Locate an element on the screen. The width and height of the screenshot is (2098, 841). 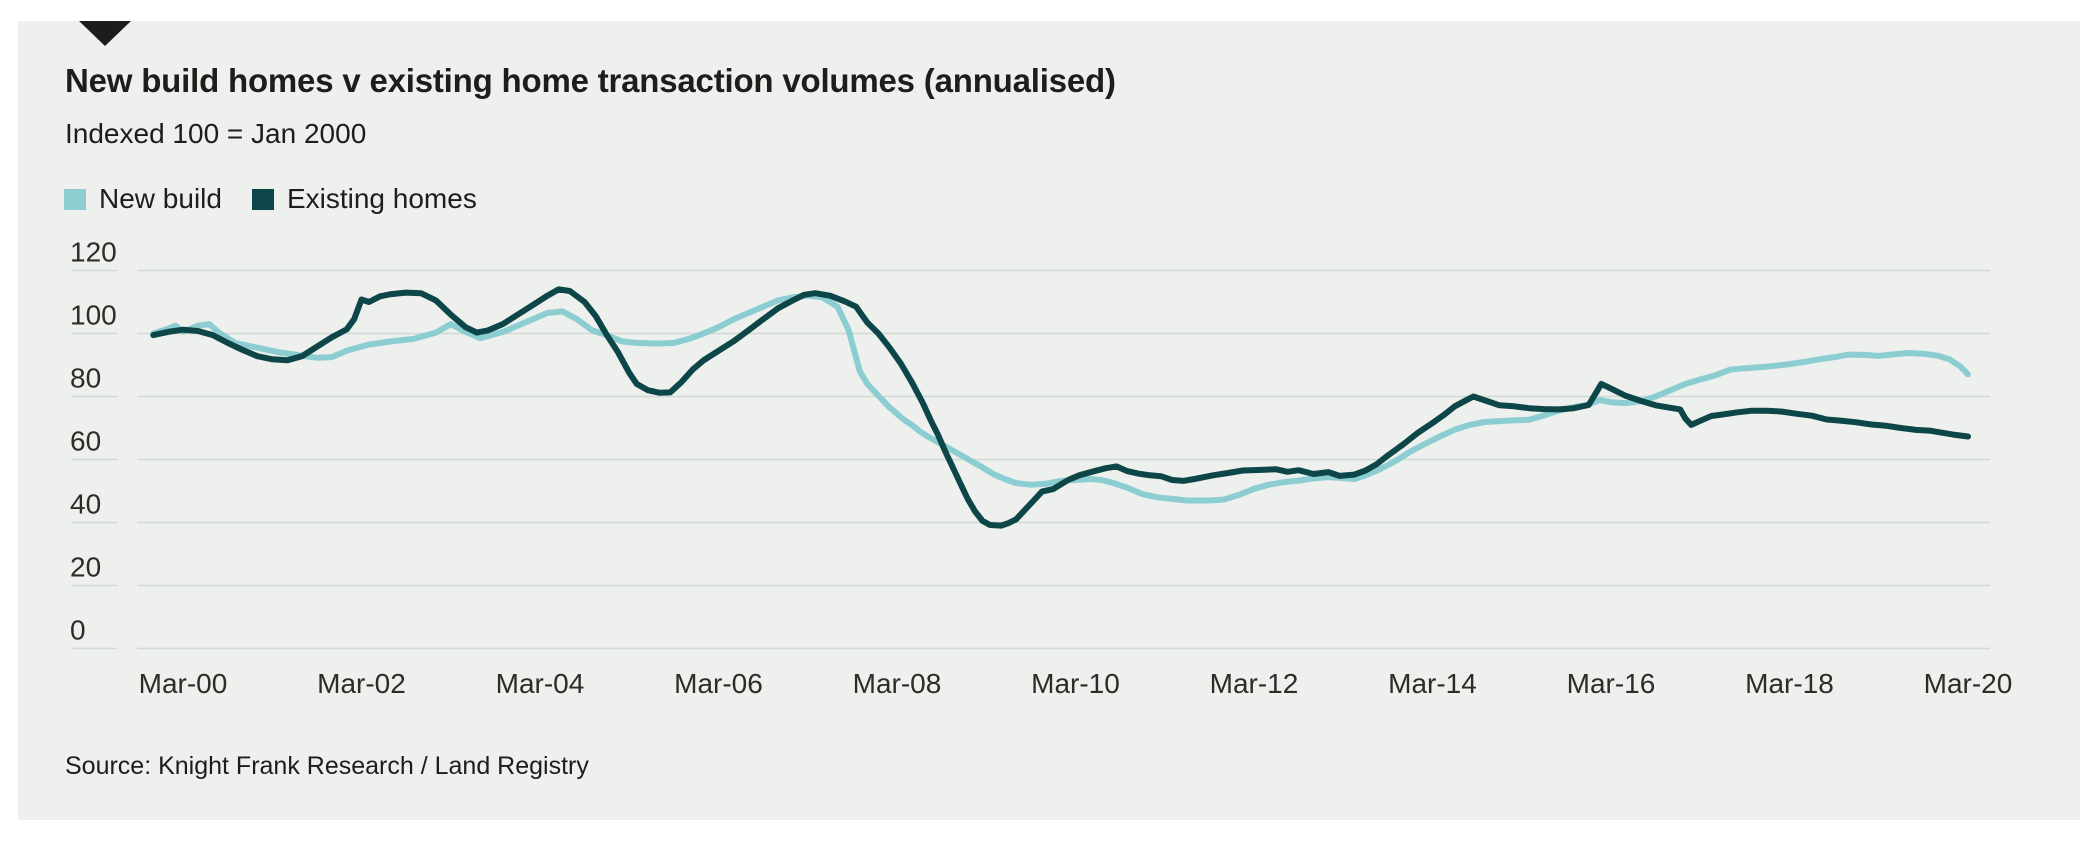
corner-triangle-icon is located at coordinates (105, 33).